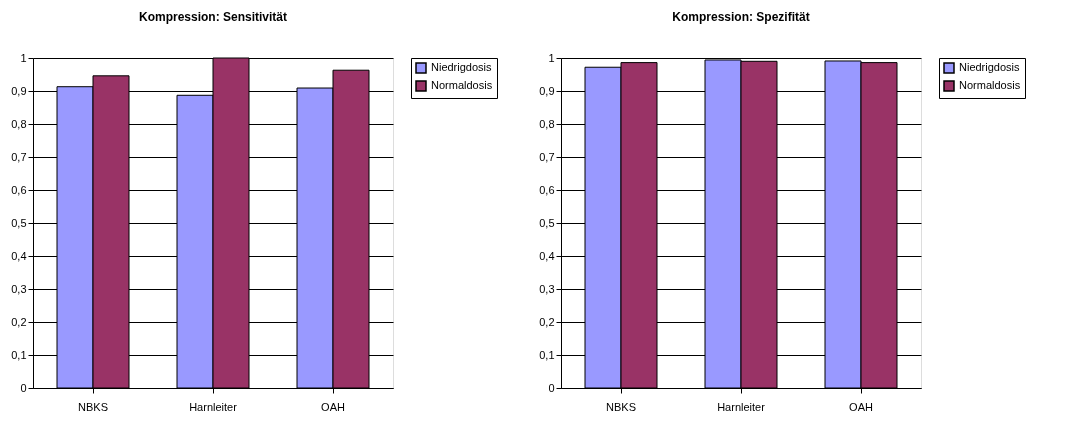 This screenshot has width=1083, height=436. What do you see at coordinates (213, 17) in the screenshot?
I see `chart-title: Kompression: Sensitivität` at bounding box center [213, 17].